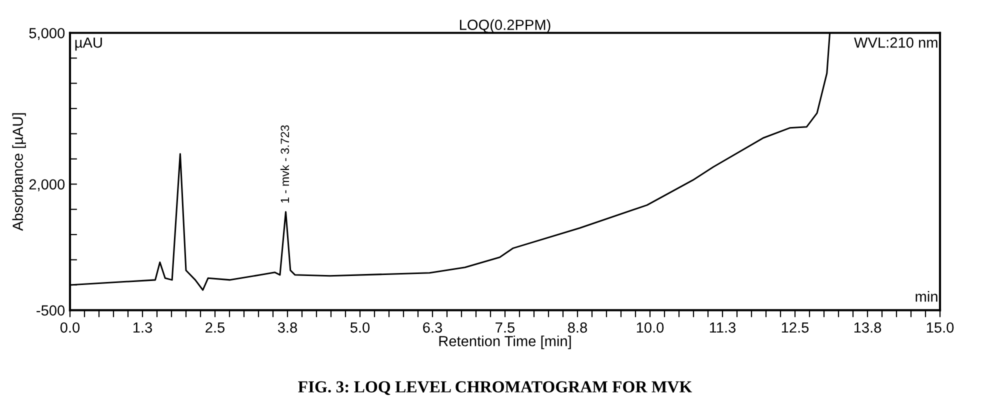 This screenshot has height=406, width=990. What do you see at coordinates (495, 388) in the screenshot?
I see `caption: FIG. 3: LOQ LEVEL CHROMATOGRAM FOR MVK` at bounding box center [495, 388].